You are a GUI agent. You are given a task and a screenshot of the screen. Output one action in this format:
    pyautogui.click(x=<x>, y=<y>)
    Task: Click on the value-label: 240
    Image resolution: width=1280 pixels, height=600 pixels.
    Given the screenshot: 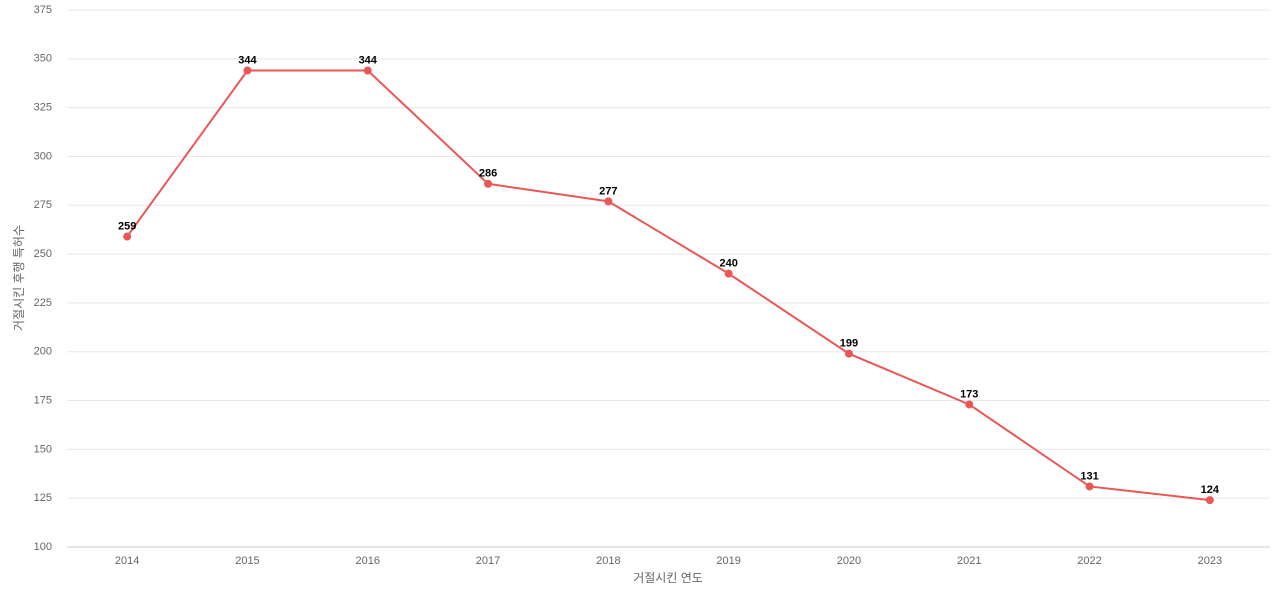 What is the action you would take?
    pyautogui.click(x=728, y=264)
    